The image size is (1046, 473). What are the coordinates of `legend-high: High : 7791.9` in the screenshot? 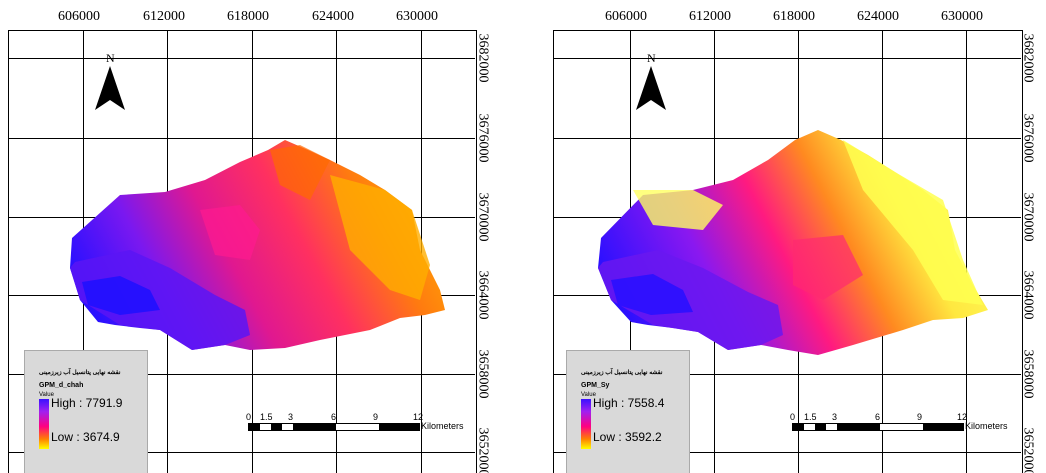 It's located at (87, 403).